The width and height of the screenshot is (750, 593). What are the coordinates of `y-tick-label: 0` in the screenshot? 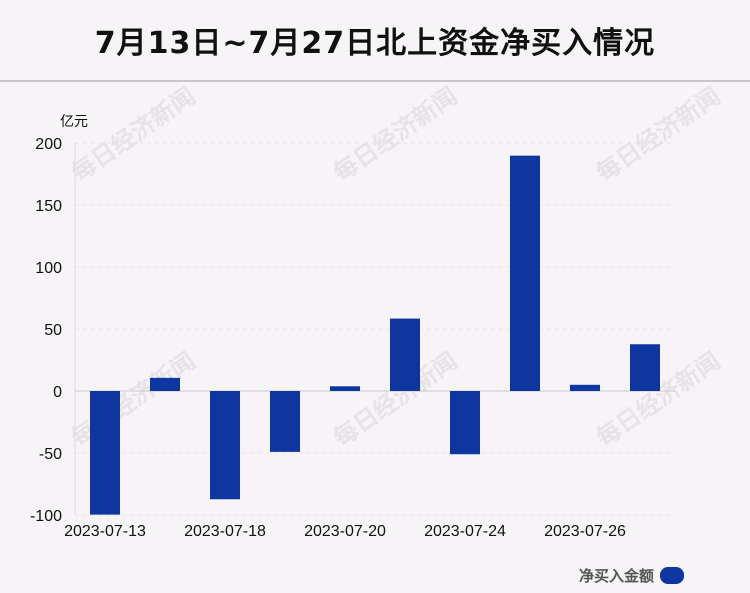 It's located at (57, 392).